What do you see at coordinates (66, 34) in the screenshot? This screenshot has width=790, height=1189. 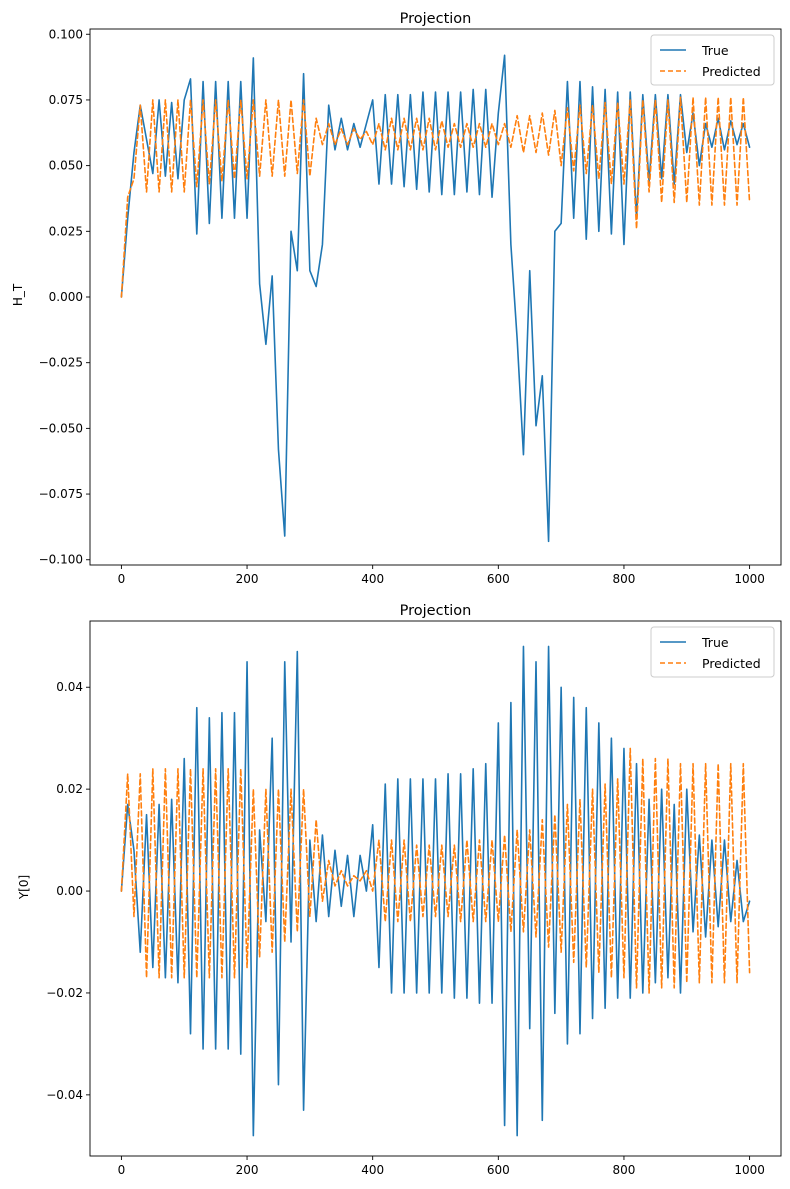 I see `y-tick-label: 0.100` at bounding box center [66, 34].